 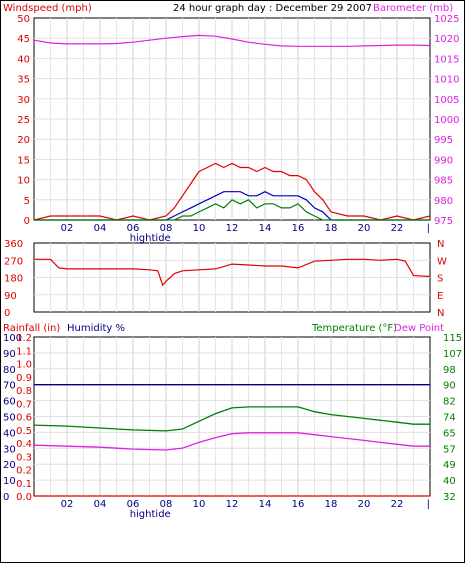 What do you see at coordinates (23, 160) in the screenshot?
I see `windspeed-tick-label: 15` at bounding box center [23, 160].